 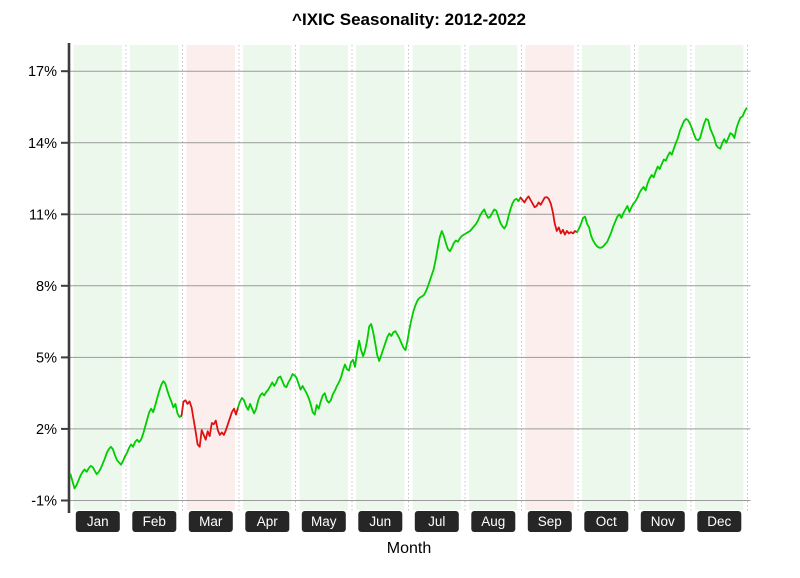 I want to click on y-tick-label: -1%, so click(x=44, y=502).